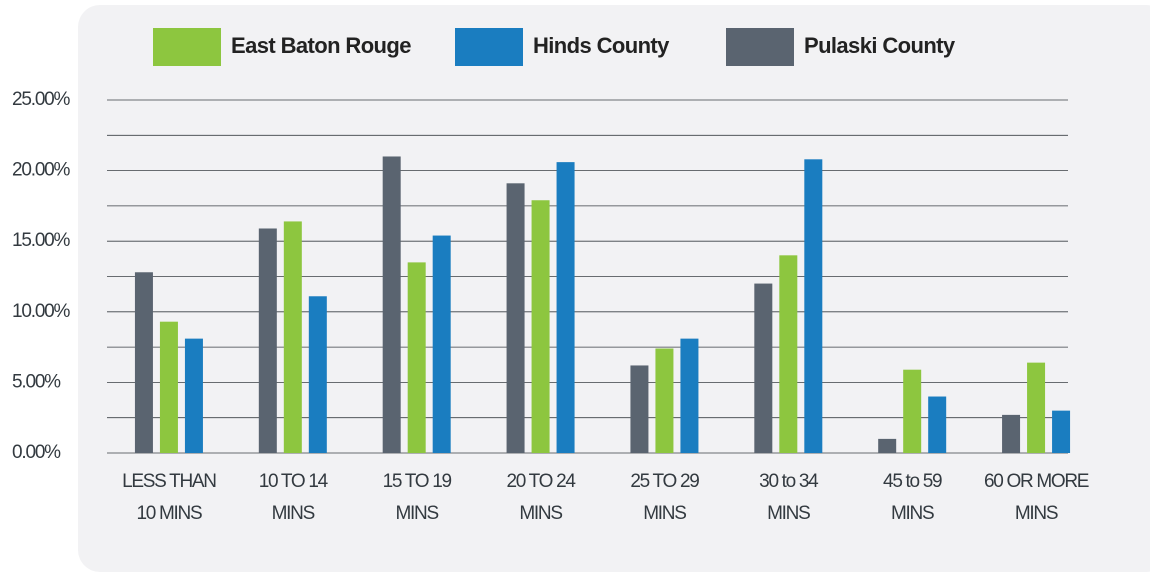 The image size is (1150, 582). Describe the element at coordinates (36, 381) in the screenshot. I see `y-tick-label: 5.00%` at that location.